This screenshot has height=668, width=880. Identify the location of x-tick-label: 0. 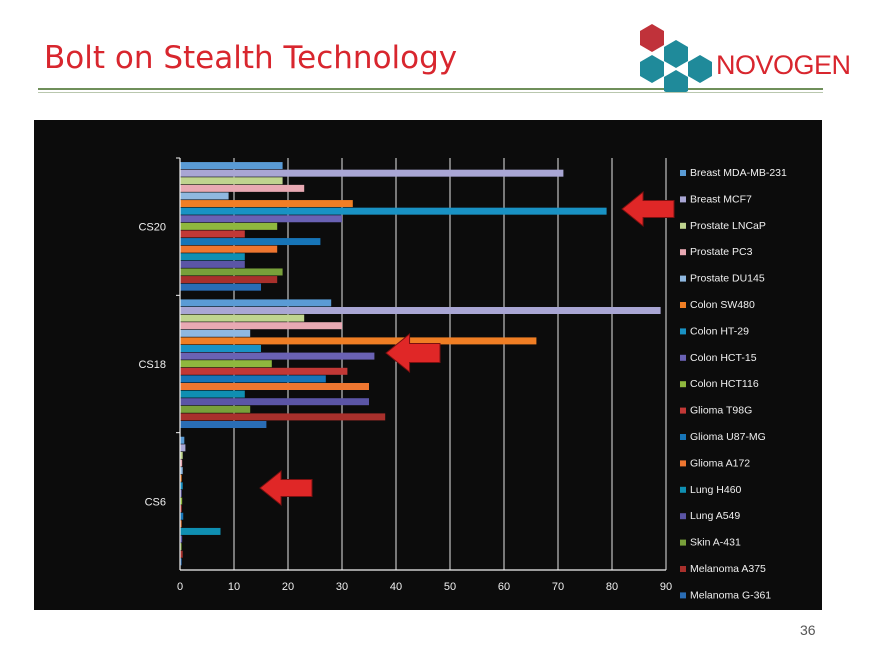
(180, 587).